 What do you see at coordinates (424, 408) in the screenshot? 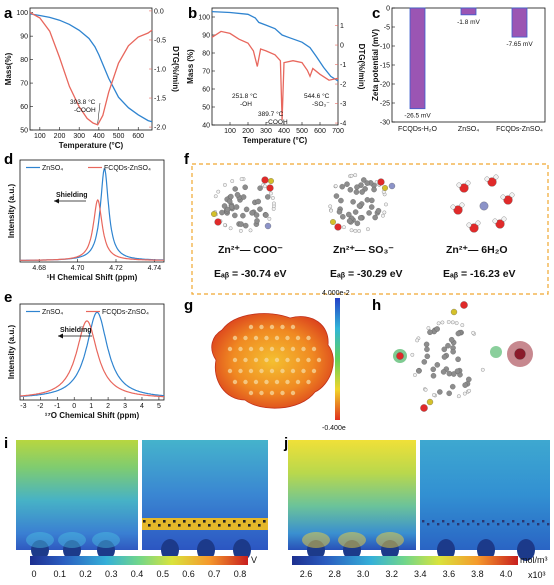
I see `h-oxygen-atom` at bounding box center [424, 408].